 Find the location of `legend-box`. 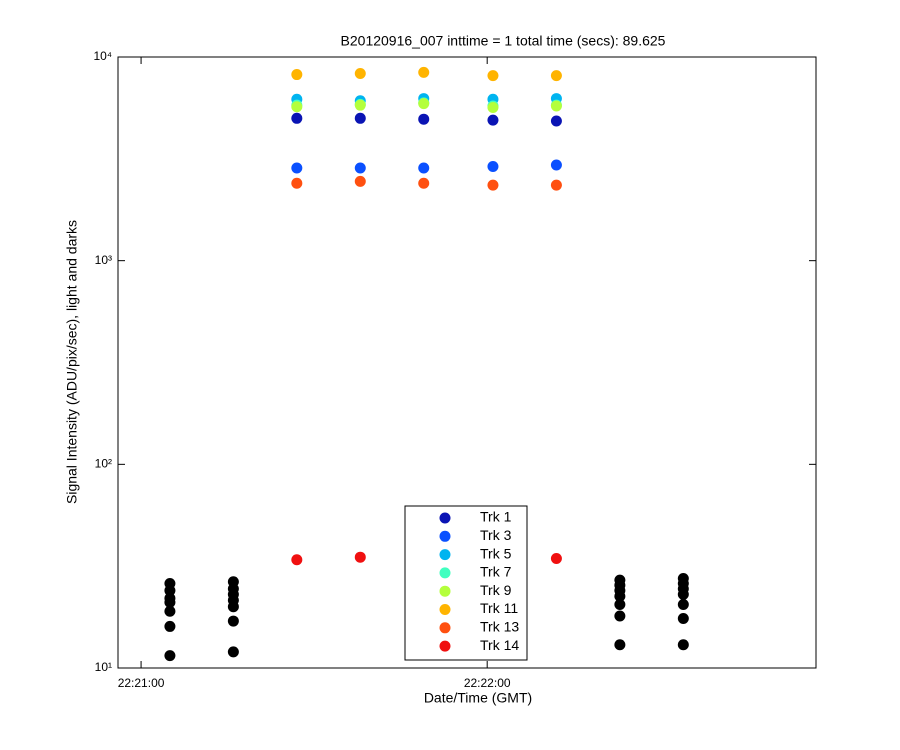

legend-box is located at coordinates (466, 583).